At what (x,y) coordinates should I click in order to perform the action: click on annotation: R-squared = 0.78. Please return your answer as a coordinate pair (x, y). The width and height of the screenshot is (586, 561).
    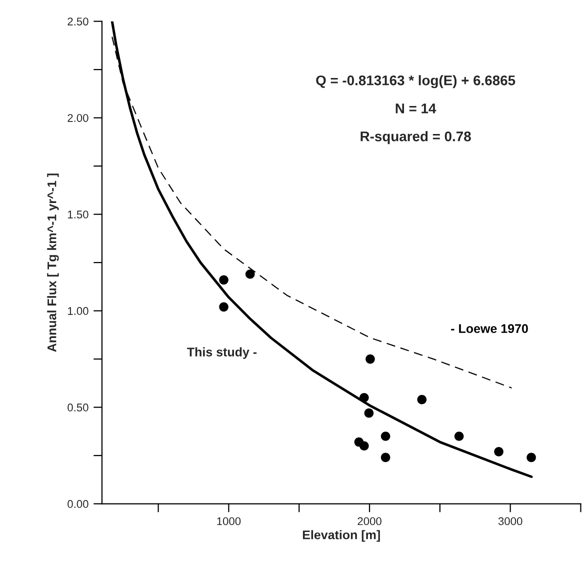
    Looking at the image, I should click on (415, 137).